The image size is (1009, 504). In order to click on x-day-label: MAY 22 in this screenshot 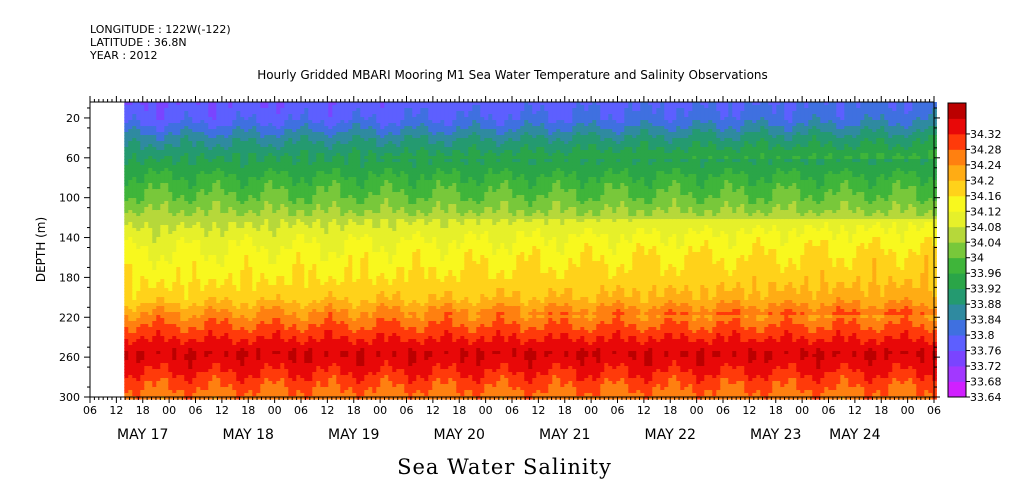, I will do `click(670, 435)`.